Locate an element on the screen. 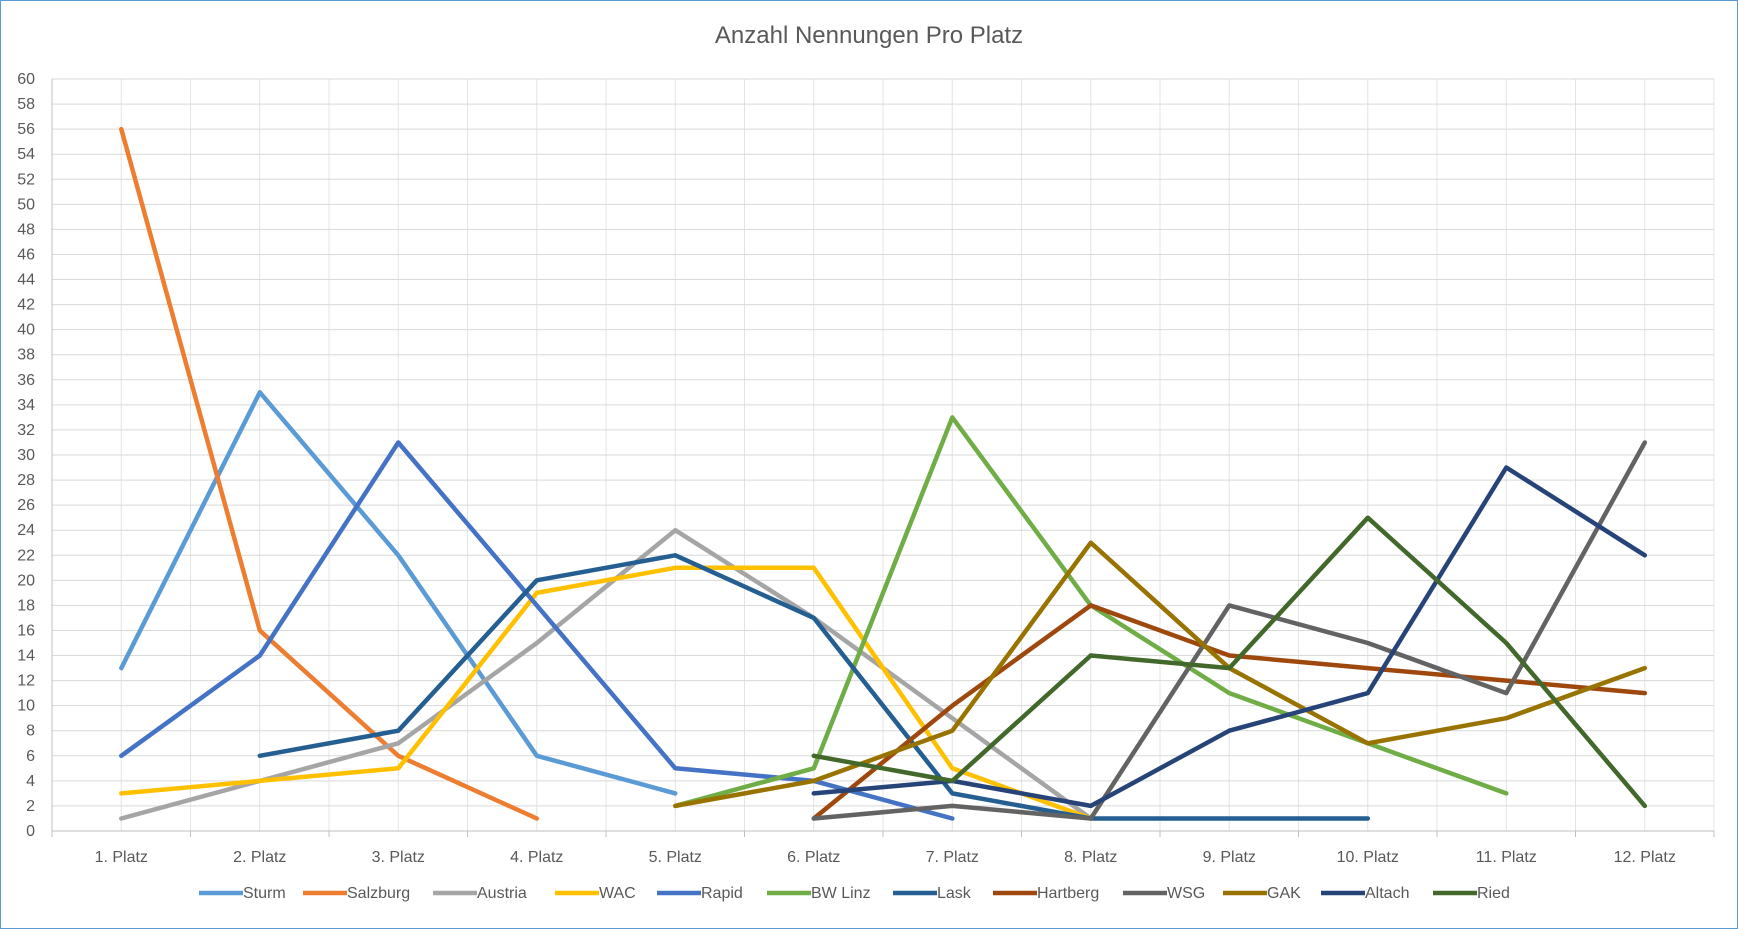 This screenshot has width=1738, height=929. y-tick-label: 30 is located at coordinates (26, 455).